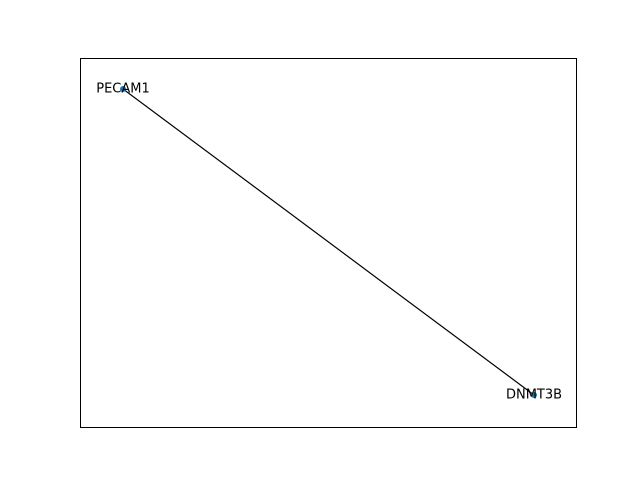 The height and width of the screenshot is (484, 640). I want to click on node-label: DNMT3B, so click(534, 395).